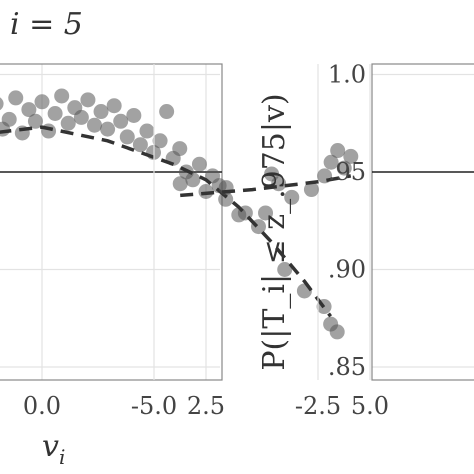  What do you see at coordinates (46, 24) in the screenshot?
I see `figure-title: i = 5` at bounding box center [46, 24].